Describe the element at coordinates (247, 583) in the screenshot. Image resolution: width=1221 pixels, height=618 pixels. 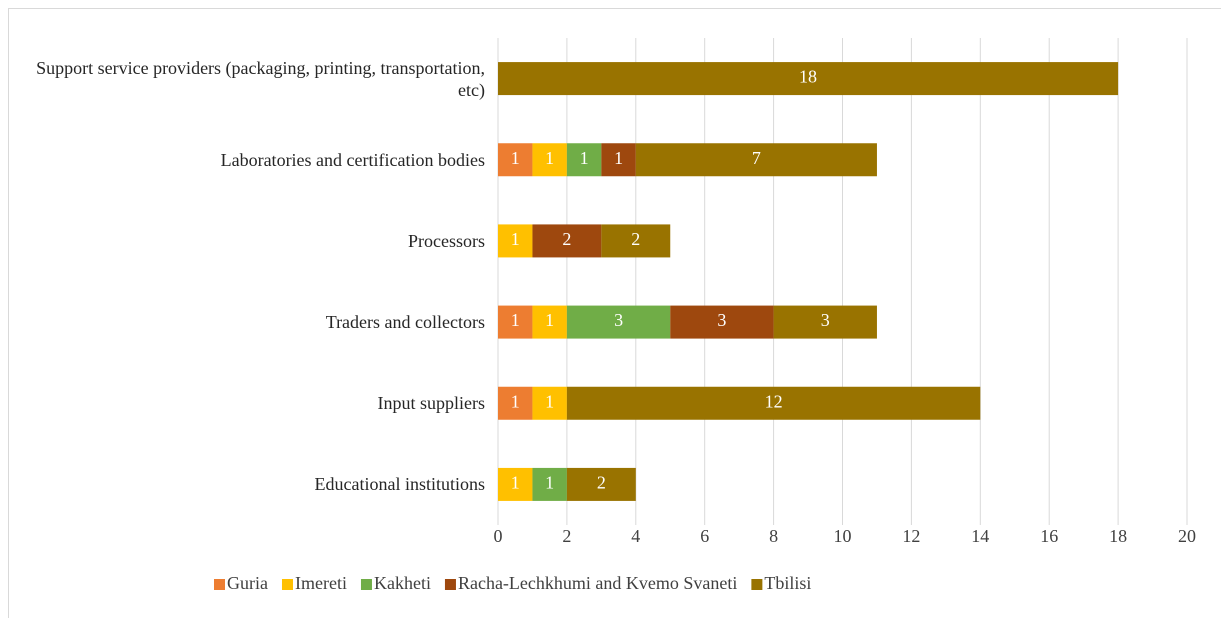
I see `legend-label: Guria` at that location.